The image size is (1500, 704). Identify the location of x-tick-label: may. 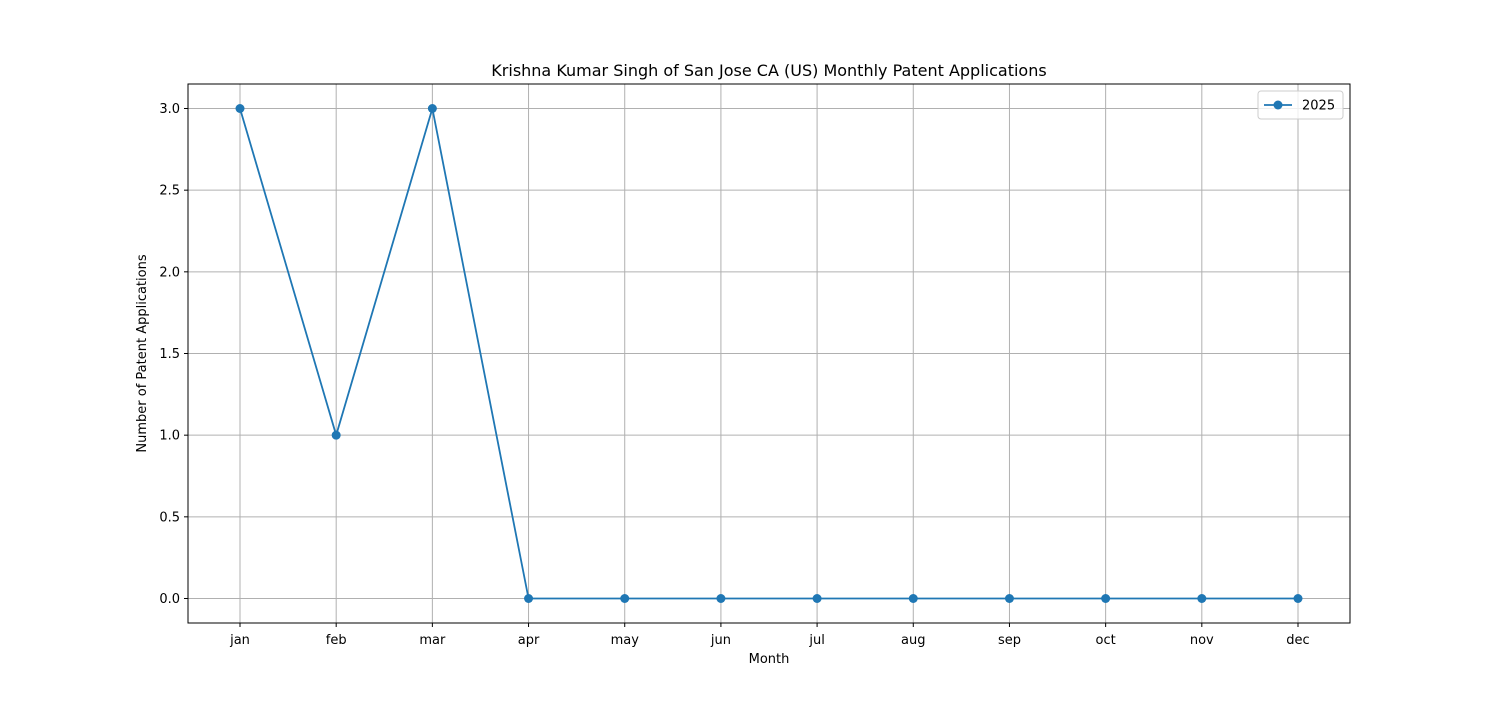
(625, 640).